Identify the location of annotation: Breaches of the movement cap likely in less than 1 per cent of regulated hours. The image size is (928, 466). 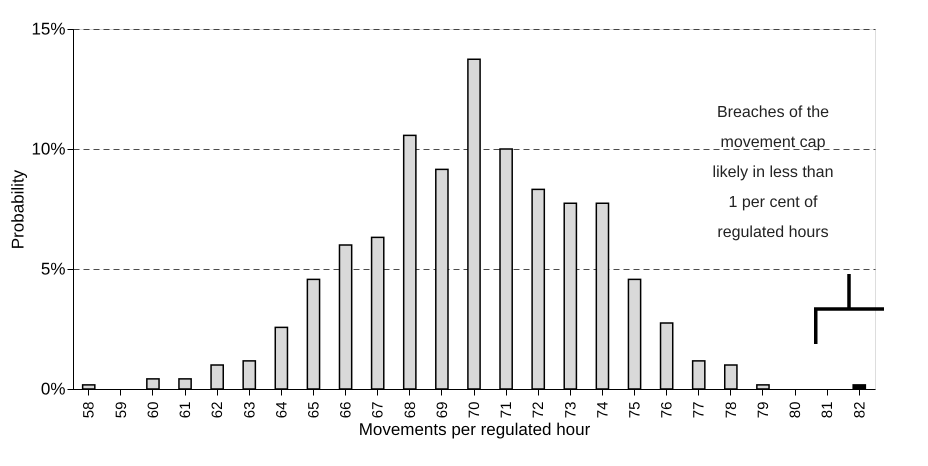
(773, 172).